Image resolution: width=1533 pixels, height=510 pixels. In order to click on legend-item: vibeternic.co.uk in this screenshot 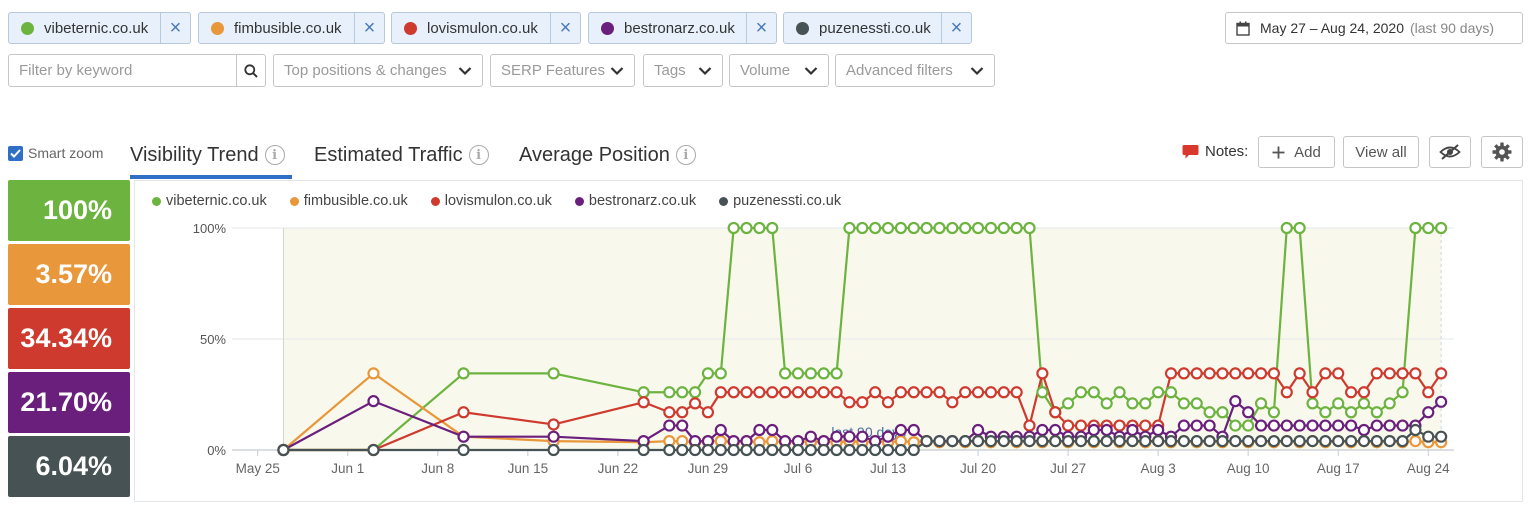, I will do `click(209, 201)`.